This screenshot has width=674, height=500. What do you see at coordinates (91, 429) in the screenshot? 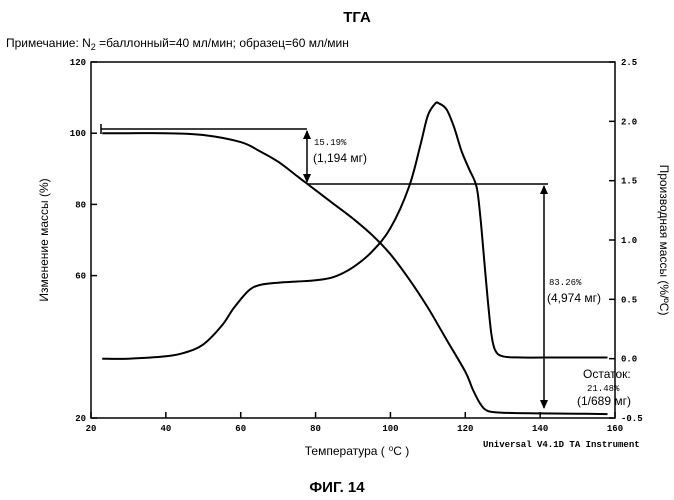
I see `x-tick-label: 20` at bounding box center [91, 429].